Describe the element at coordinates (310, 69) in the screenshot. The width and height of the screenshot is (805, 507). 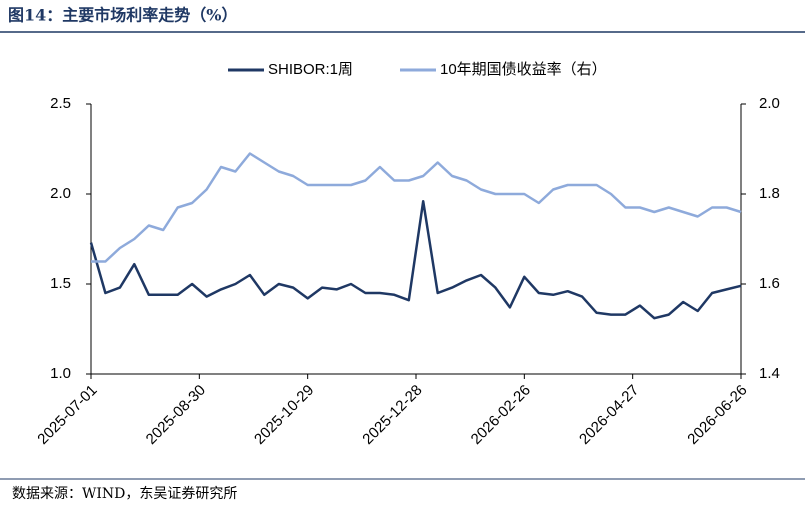
I see `legend-label: SHIBOR:1周` at that location.